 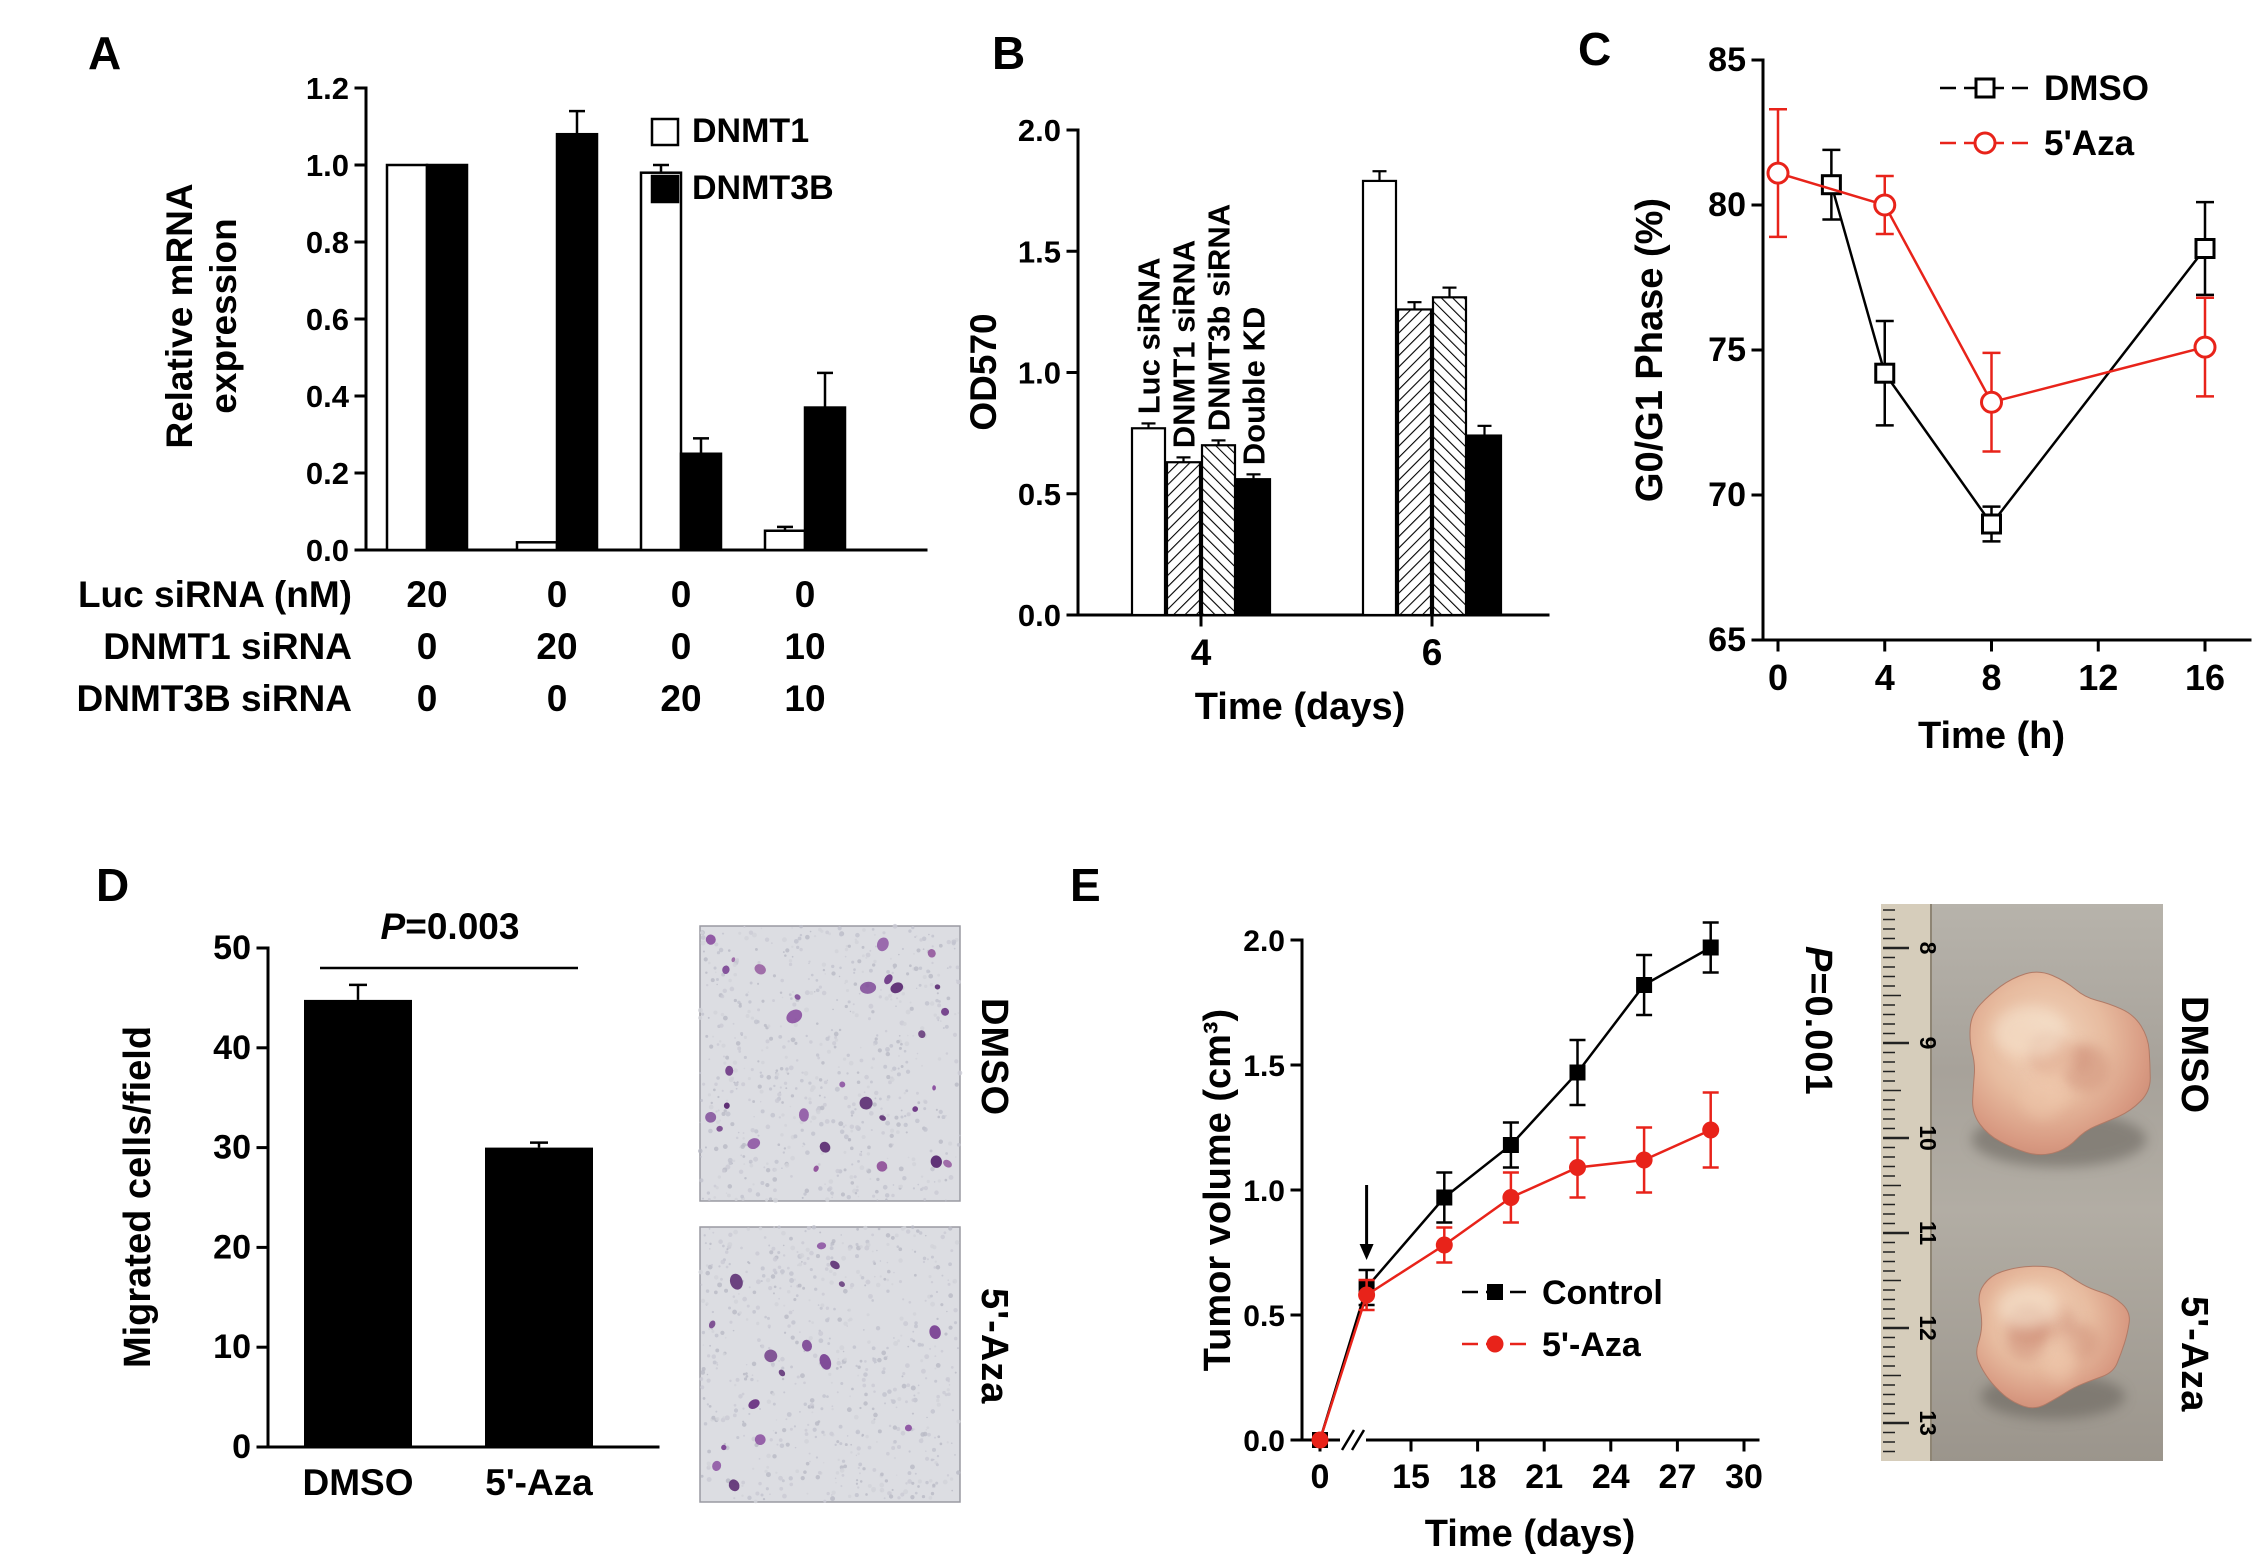 What do you see at coordinates (1650, 350) in the screenshot?
I see `svg-text: G0/G1 Phase (%)` at bounding box center [1650, 350].